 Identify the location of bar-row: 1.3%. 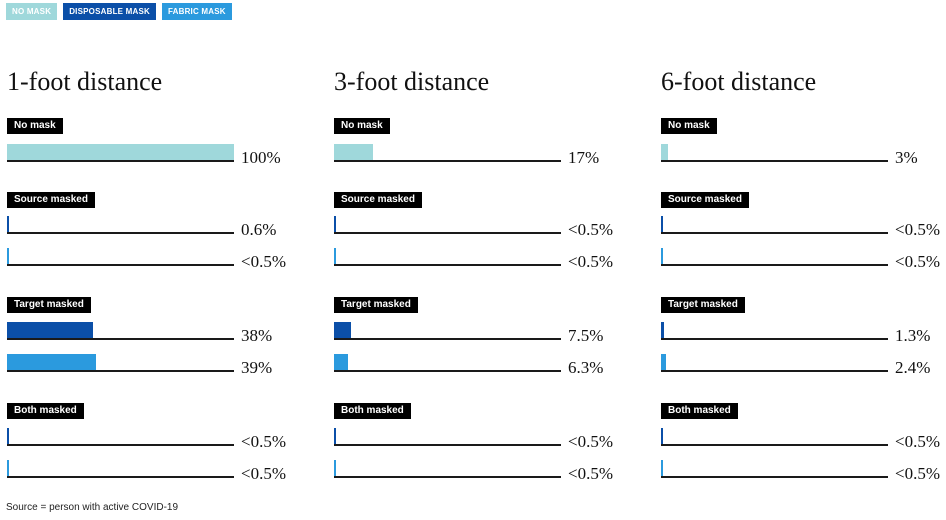
(803, 332).